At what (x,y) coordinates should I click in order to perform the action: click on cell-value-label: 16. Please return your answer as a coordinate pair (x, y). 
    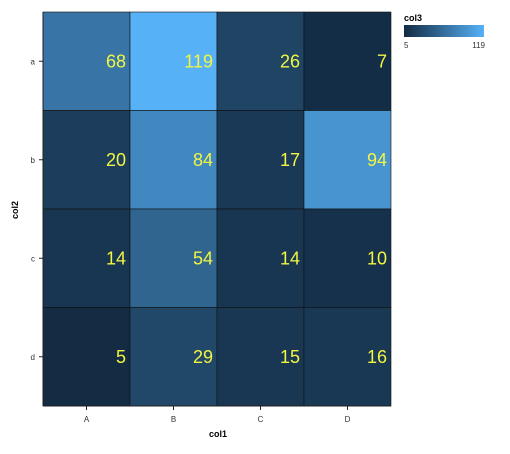
    Looking at the image, I should click on (377, 357).